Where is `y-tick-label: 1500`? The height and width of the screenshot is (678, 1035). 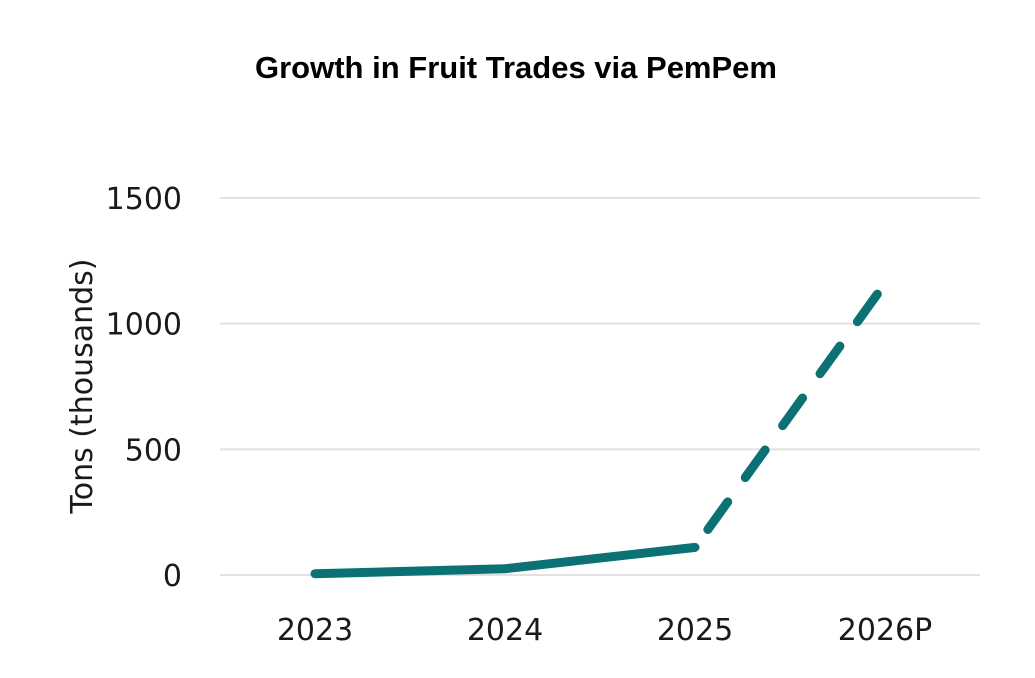
y-tick-label: 1500 is located at coordinates (144, 199).